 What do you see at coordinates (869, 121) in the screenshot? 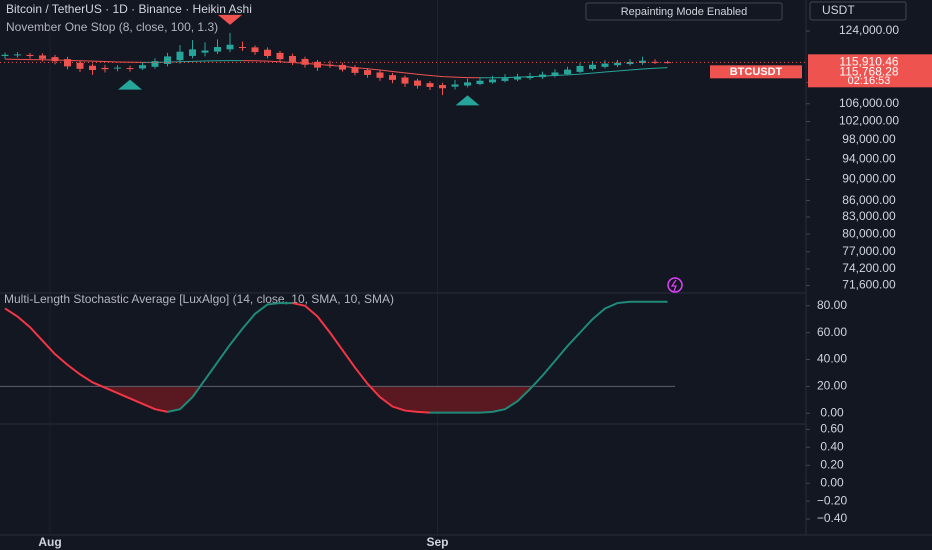
I see `price-tick-label: 102,000.00` at bounding box center [869, 121].